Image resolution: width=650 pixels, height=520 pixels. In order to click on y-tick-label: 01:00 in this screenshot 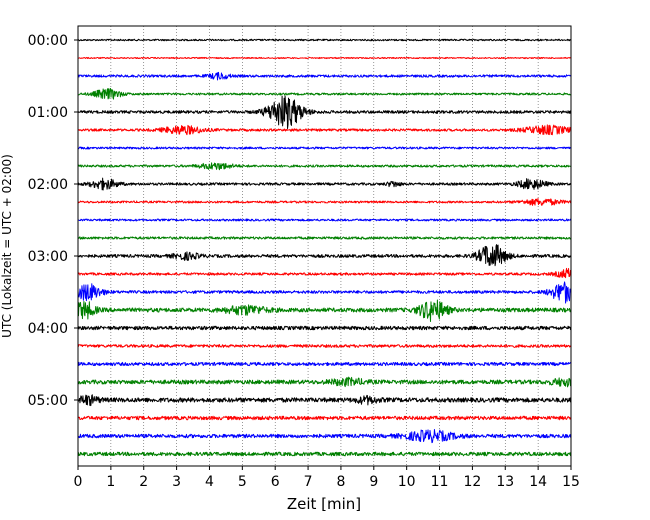, I will do `click(48, 113)`.